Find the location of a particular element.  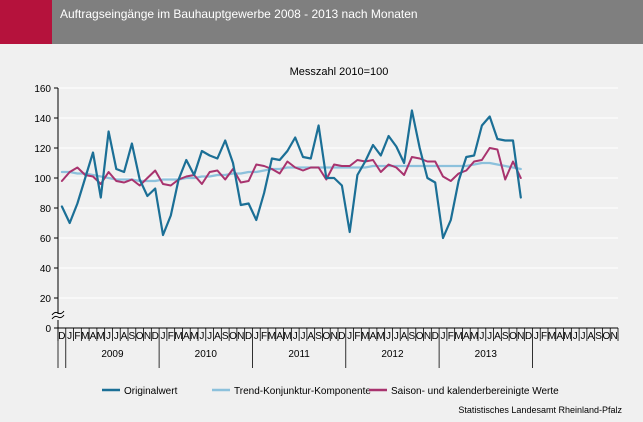

y-tick-label: 80 is located at coordinates (46, 209).